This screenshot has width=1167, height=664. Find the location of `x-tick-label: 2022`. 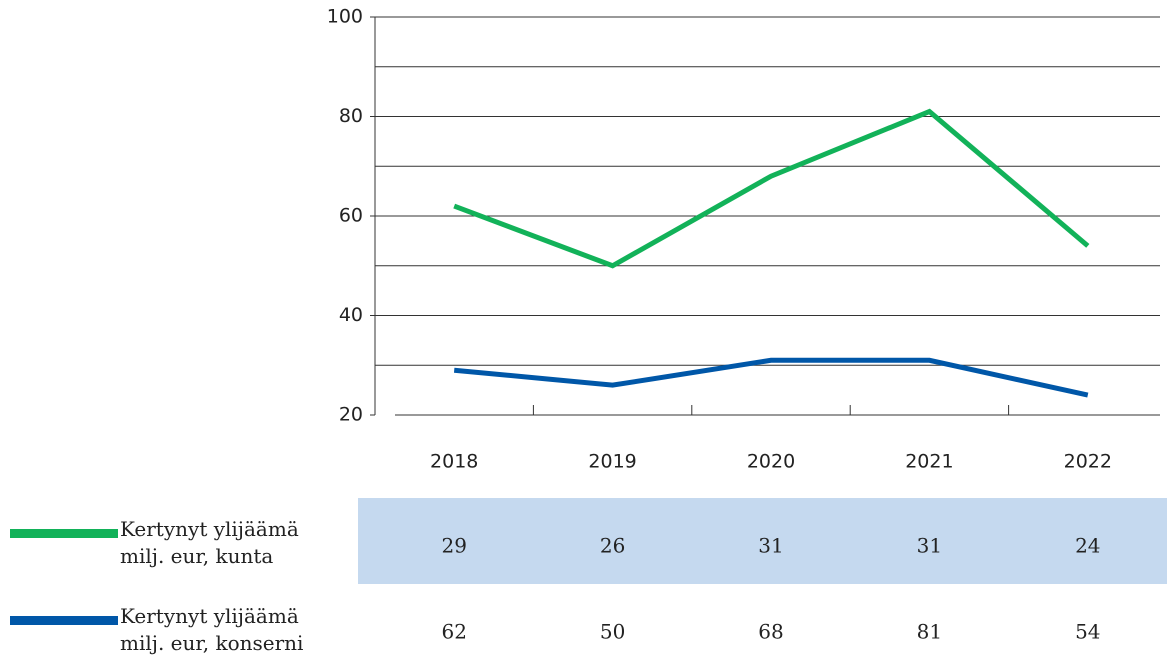

x-tick-label: 2022 is located at coordinates (1088, 462).